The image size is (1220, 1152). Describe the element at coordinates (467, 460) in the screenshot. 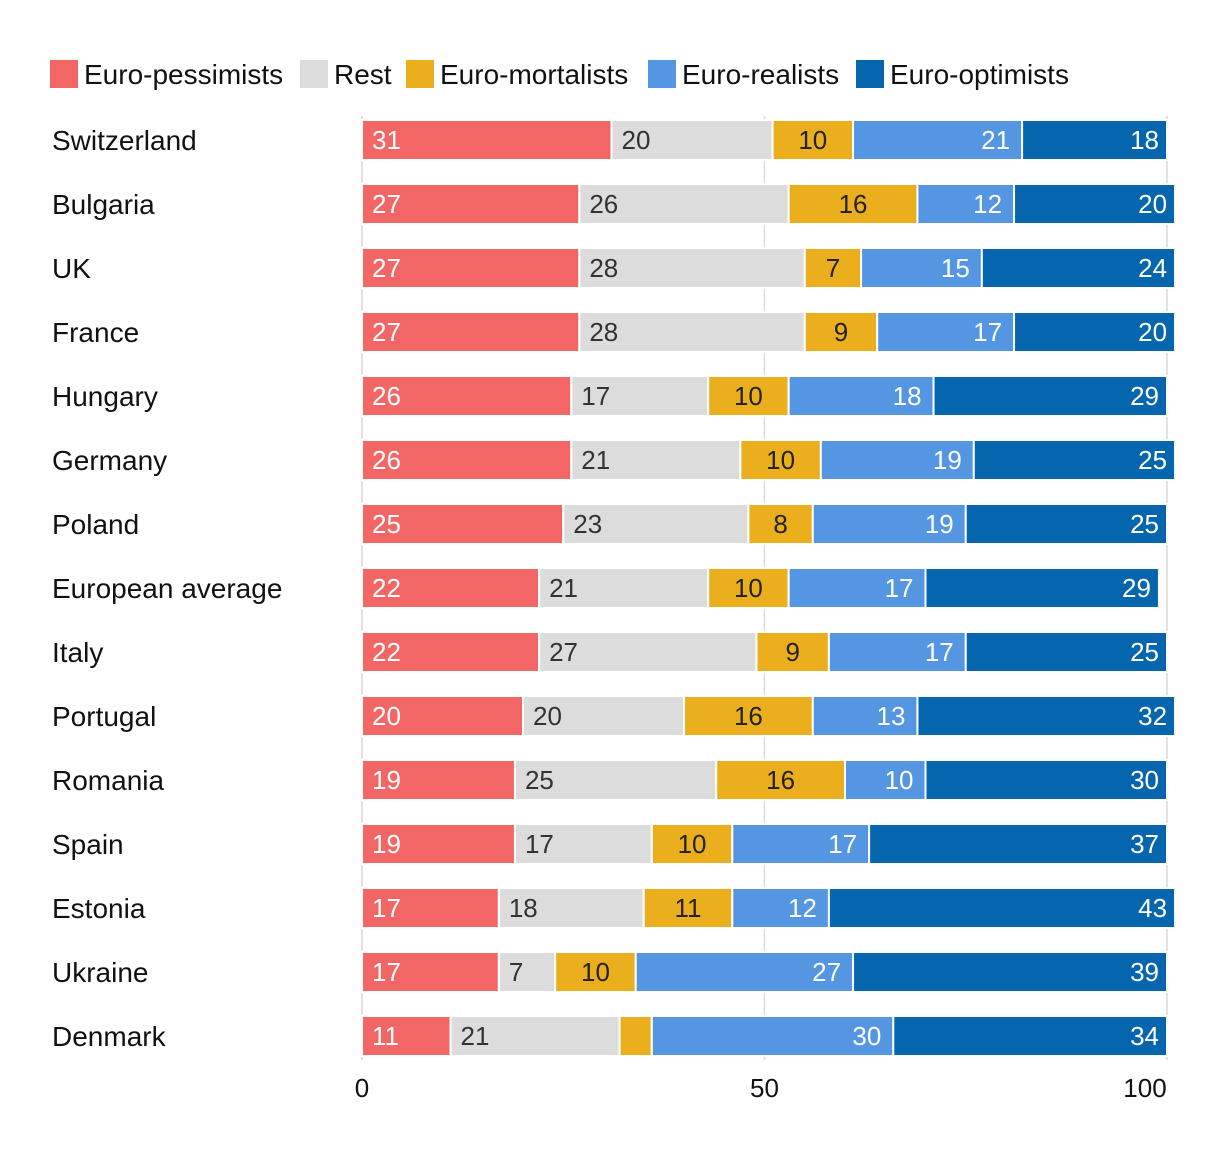

I see `bar-segment-germany-euro-pessimists` at that location.